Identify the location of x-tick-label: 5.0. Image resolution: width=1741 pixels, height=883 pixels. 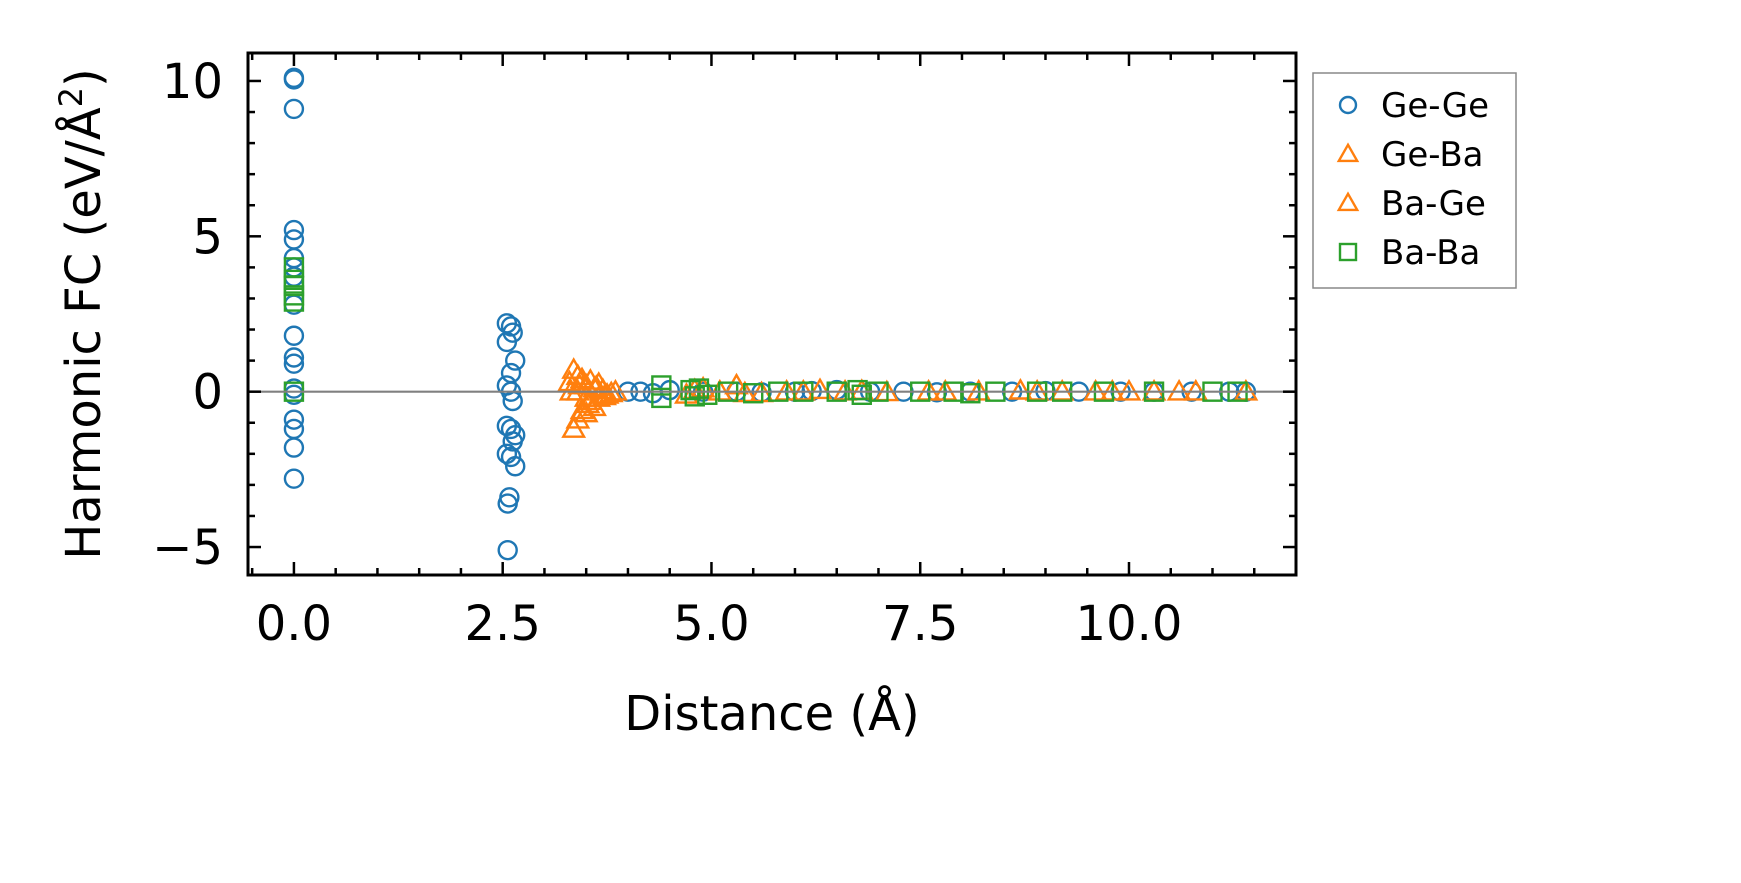
(711, 624).